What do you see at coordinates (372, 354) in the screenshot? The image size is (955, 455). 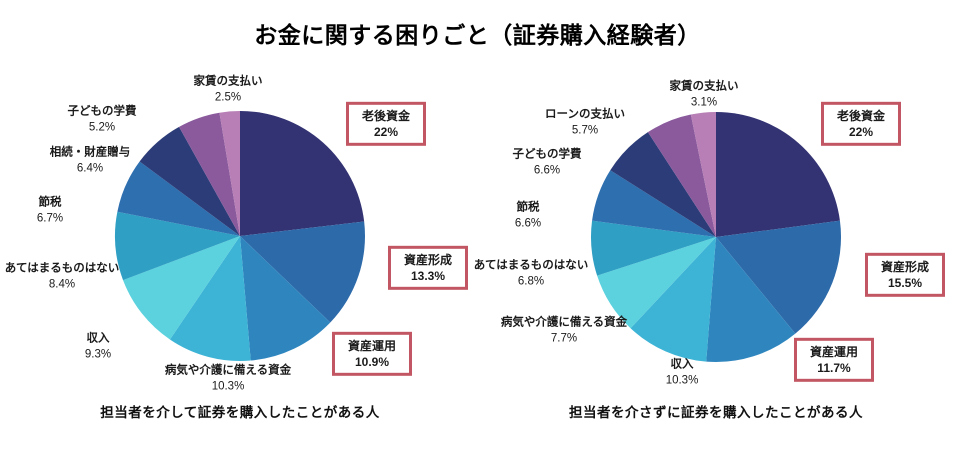 I see `slice-label-highlighted: 資産運用 10.9%` at bounding box center [372, 354].